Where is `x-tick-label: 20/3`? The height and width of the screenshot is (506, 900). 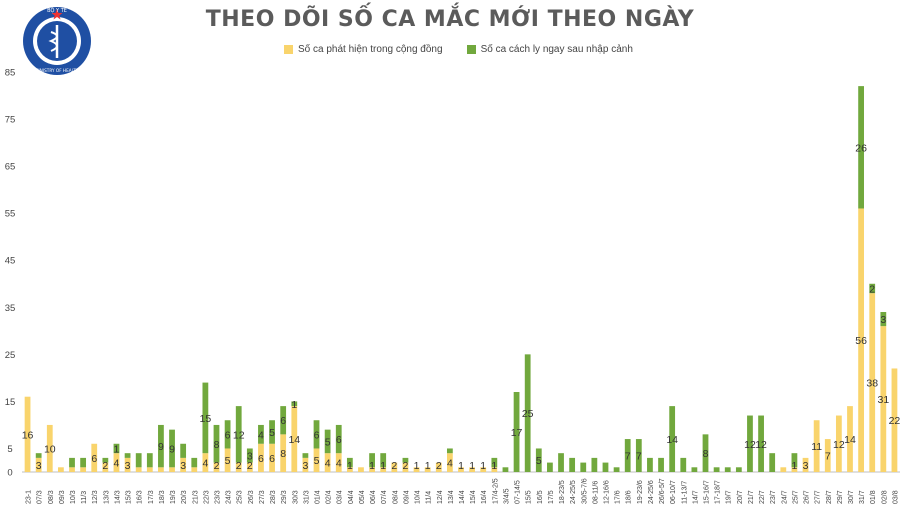
x-tick-label: 20/3 is located at coordinates (184, 497).